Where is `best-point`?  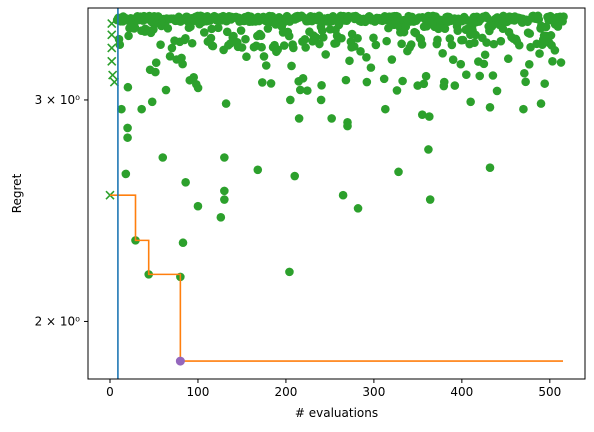
best-point is located at coordinates (180, 361).